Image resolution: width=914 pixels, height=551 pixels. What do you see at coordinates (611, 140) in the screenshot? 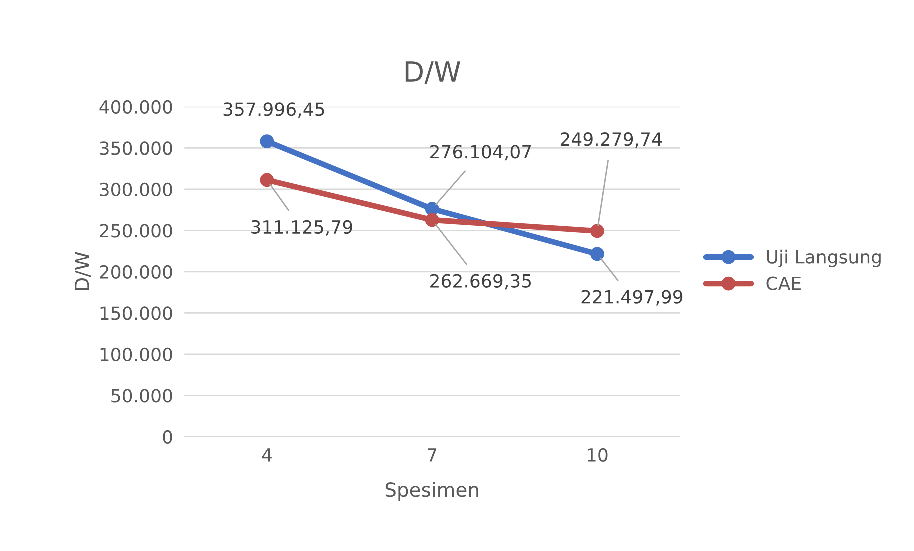
I see `data-label: 249.279,74` at bounding box center [611, 140].